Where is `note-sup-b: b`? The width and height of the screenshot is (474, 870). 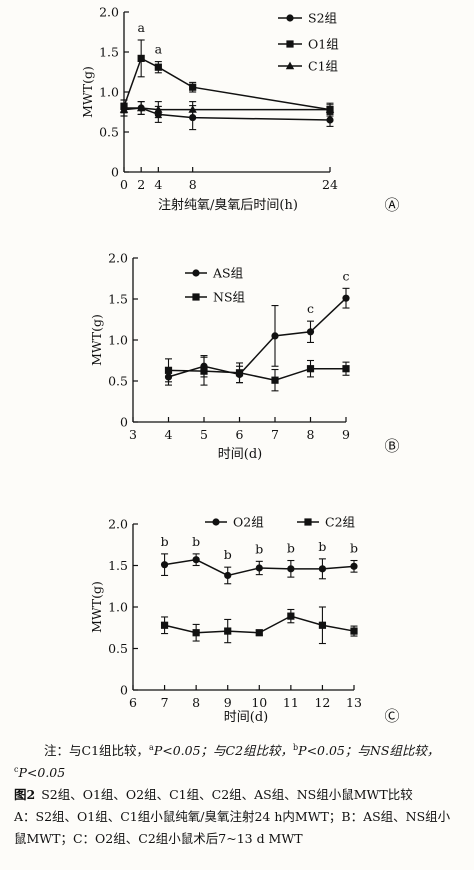 note-sup-b: b is located at coordinates (296, 747).